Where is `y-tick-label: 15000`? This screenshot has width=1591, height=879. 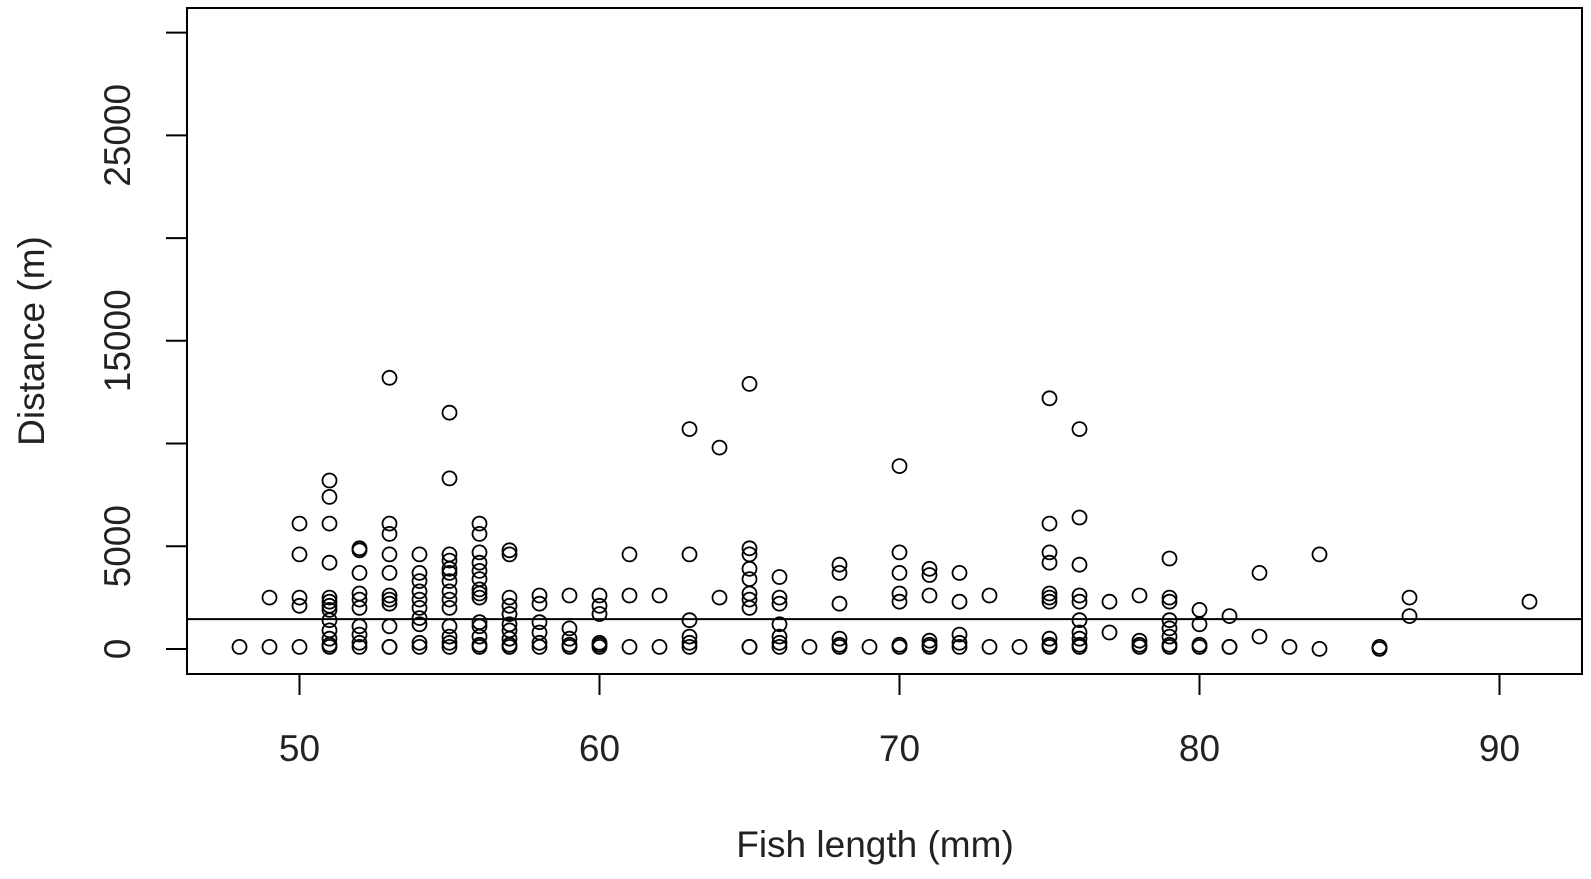
y-tick-label: 15000 is located at coordinates (117, 340).